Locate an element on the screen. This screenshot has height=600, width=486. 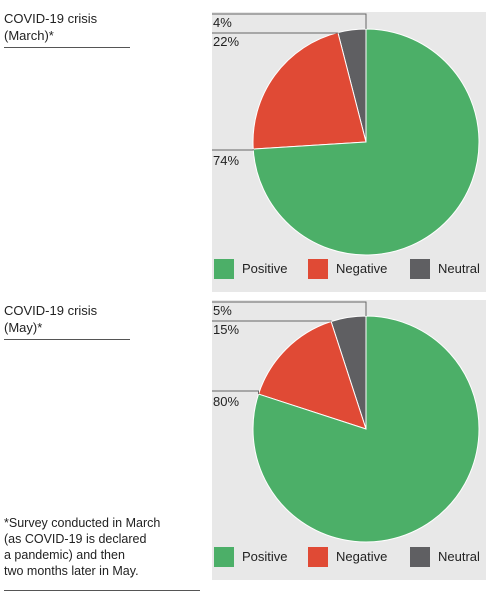
label-negative: 22% is located at coordinates (226, 41).